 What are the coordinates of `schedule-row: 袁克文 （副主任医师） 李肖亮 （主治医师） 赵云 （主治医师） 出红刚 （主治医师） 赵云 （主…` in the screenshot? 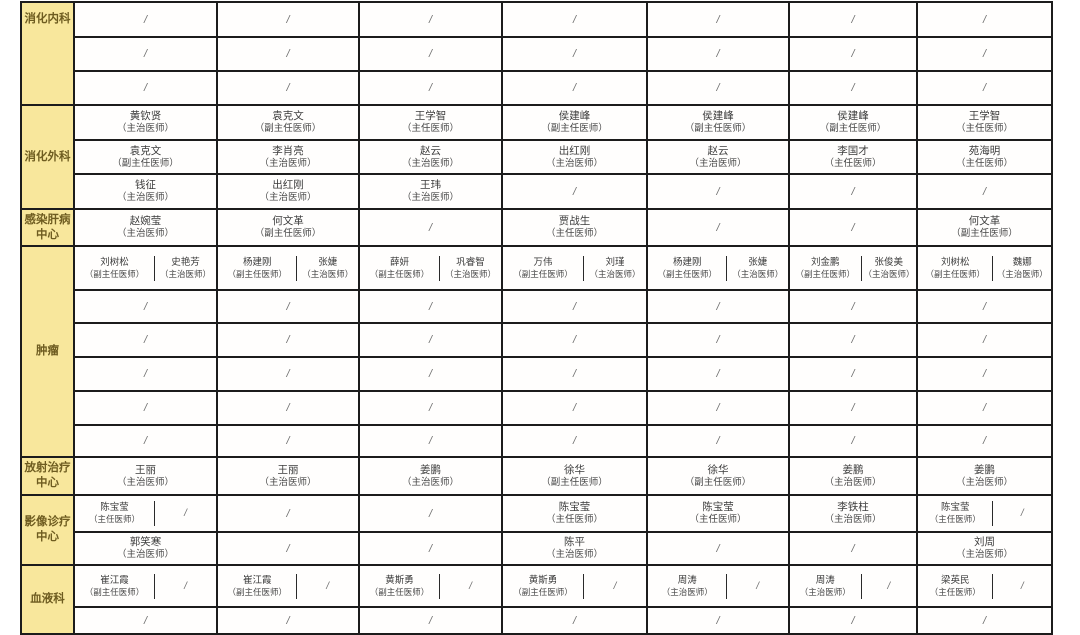 It's located at (537, 157).